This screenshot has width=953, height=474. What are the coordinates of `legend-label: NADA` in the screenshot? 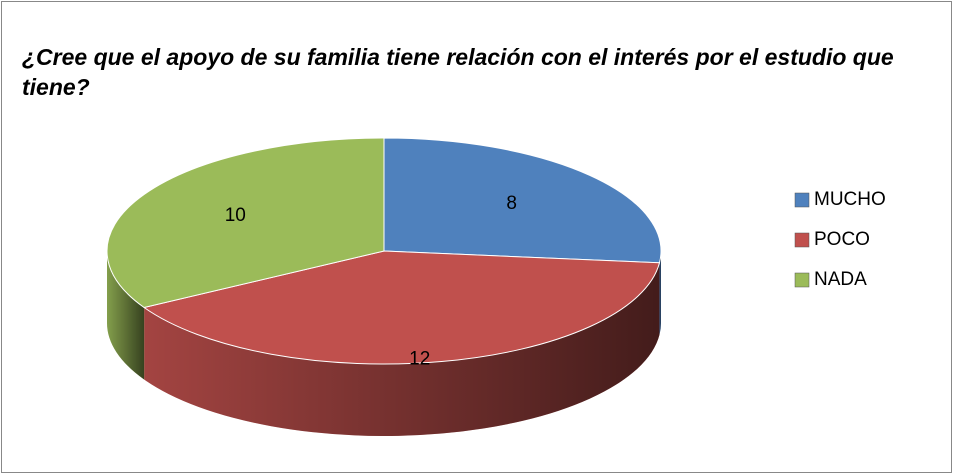 It's located at (840, 279).